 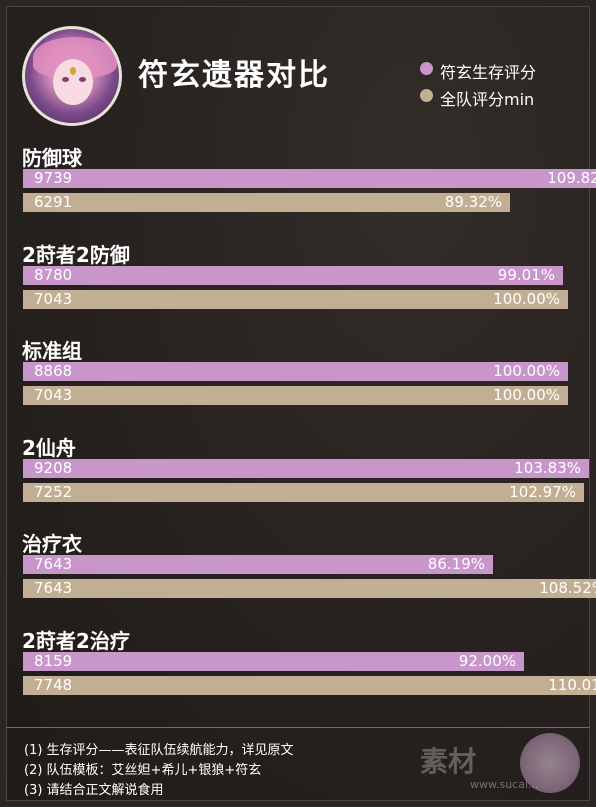 I want to click on legend-swatch-survival, so click(x=426, y=68).